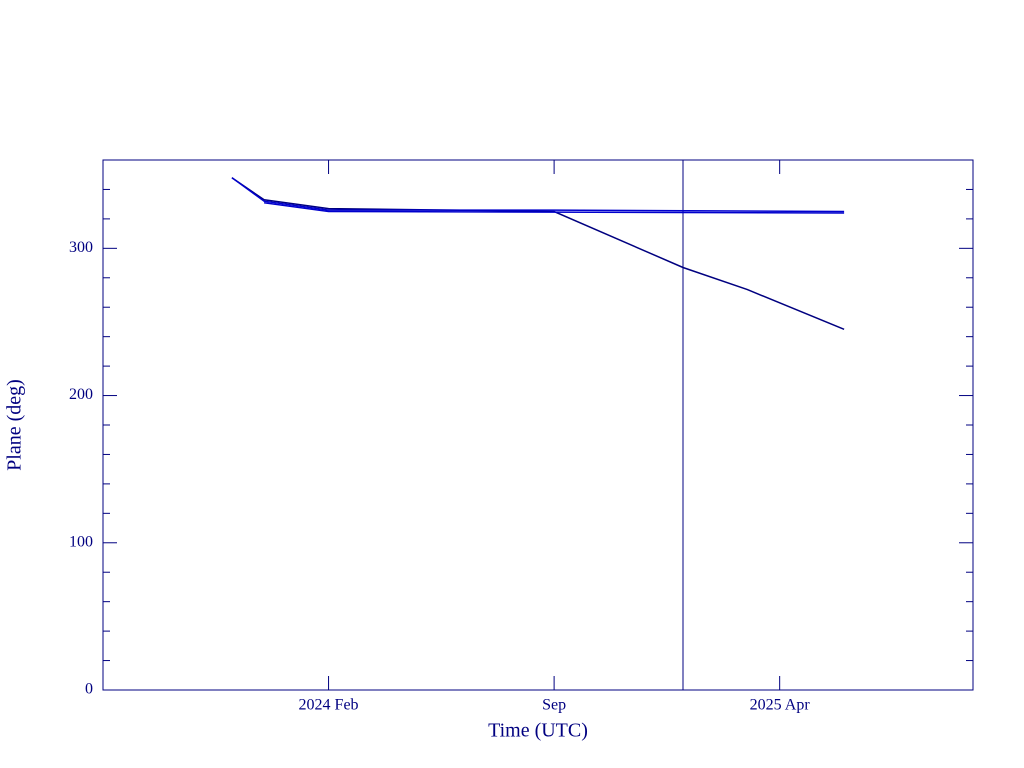 This screenshot has width=1024, height=768. I want to click on y-tick-label: 0, so click(89, 689).